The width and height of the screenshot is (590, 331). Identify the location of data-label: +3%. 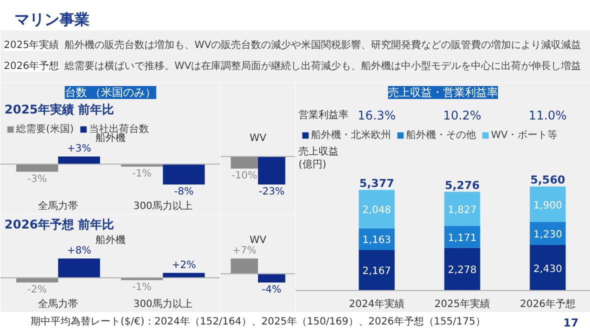
(79, 149).